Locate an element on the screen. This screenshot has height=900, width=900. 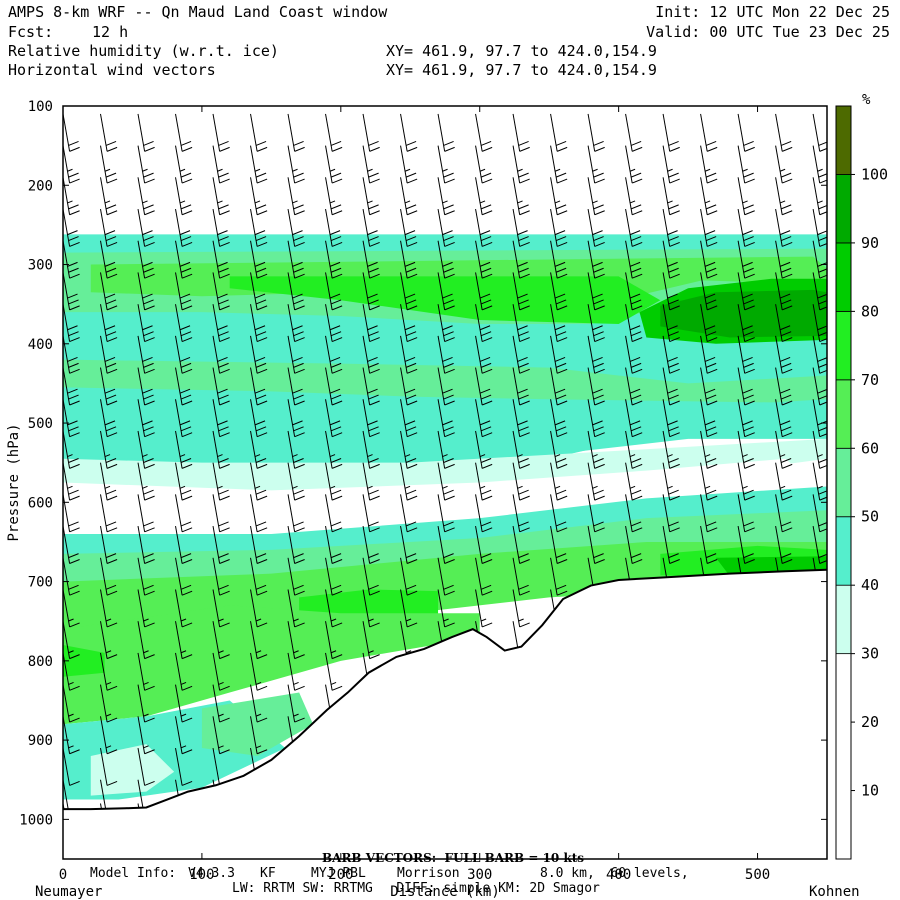
x-axis-label: Distance (km) is located at coordinates (445, 892).